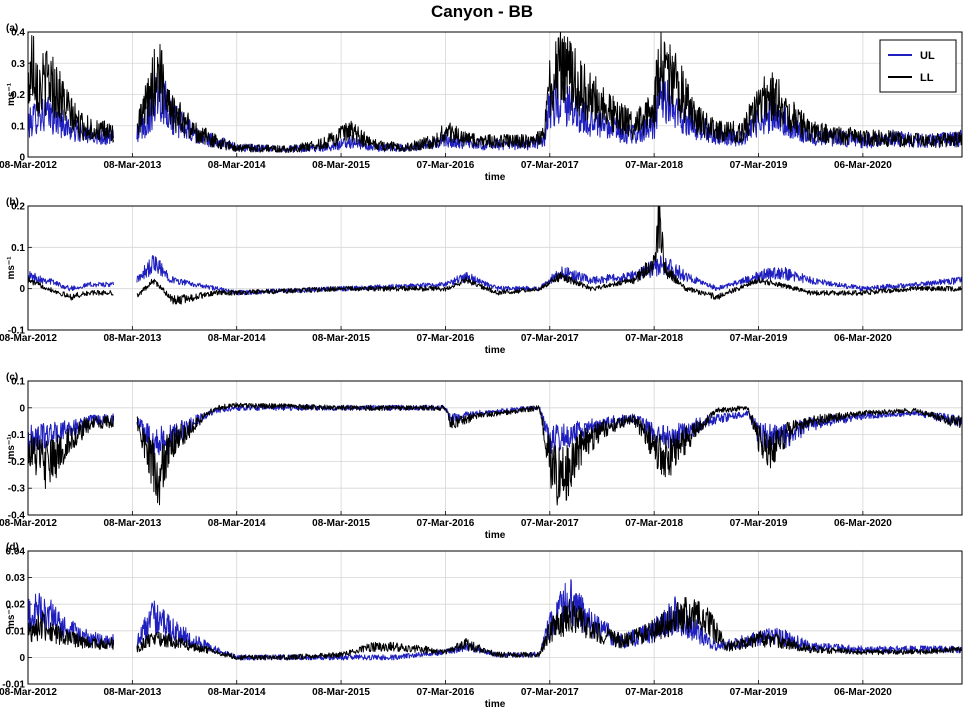  I want to click on y-tick-label: -0.01, so click(13, 685).